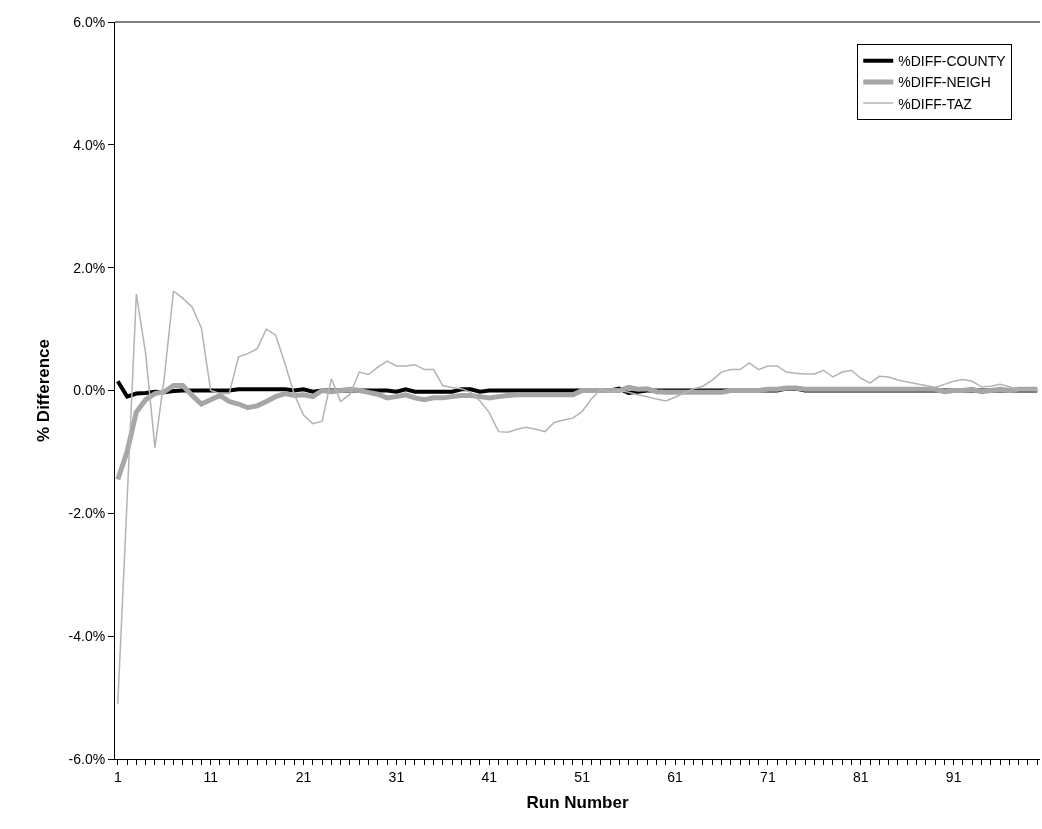  I want to click on x-tick-label: 41, so click(489, 776).